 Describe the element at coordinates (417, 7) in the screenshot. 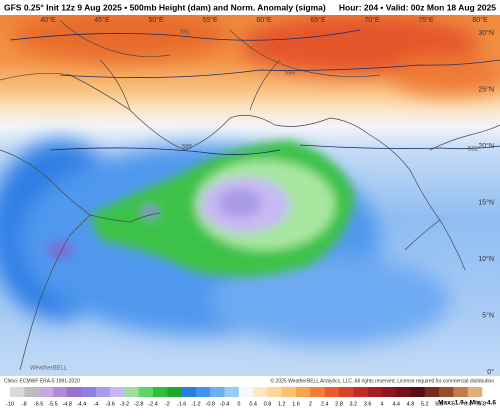

I see `header-valid: Hour: 204 • Valid: 00z Mon 18 Aug 2025` at that location.